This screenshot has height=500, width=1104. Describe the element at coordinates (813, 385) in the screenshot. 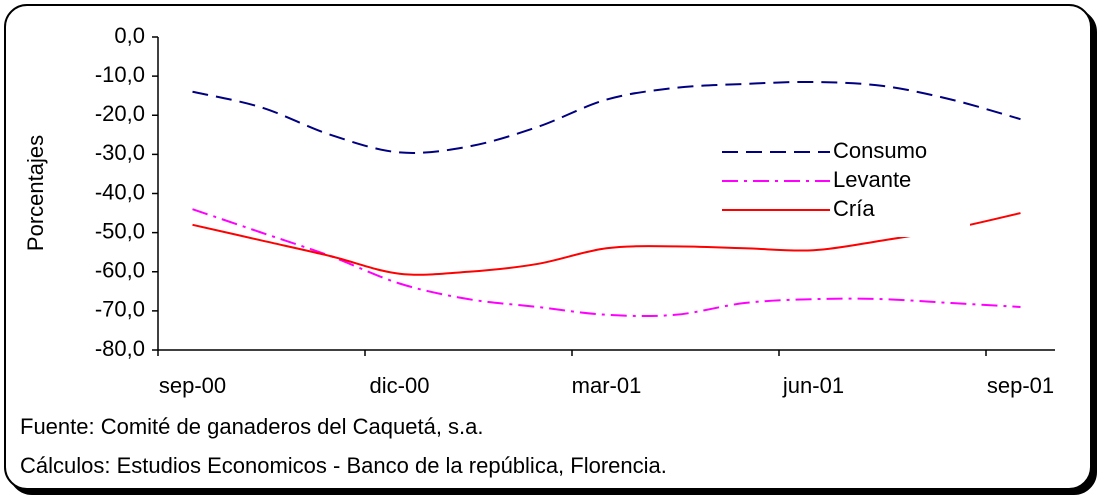

I see `x-tick-label: jun-01` at that location.